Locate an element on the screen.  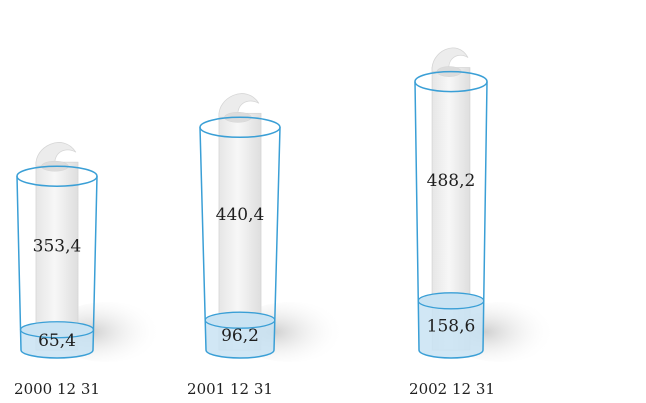
data-label-lower: 65,4 is located at coordinates (57, 341).